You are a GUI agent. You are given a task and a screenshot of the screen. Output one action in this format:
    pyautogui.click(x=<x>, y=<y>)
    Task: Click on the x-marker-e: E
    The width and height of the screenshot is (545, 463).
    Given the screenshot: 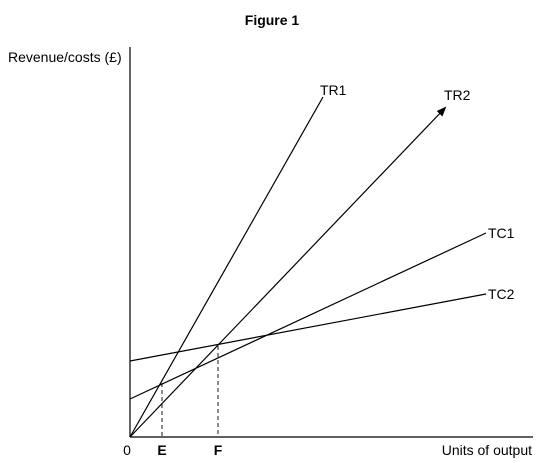 What is the action you would take?
    pyautogui.click(x=161, y=450)
    